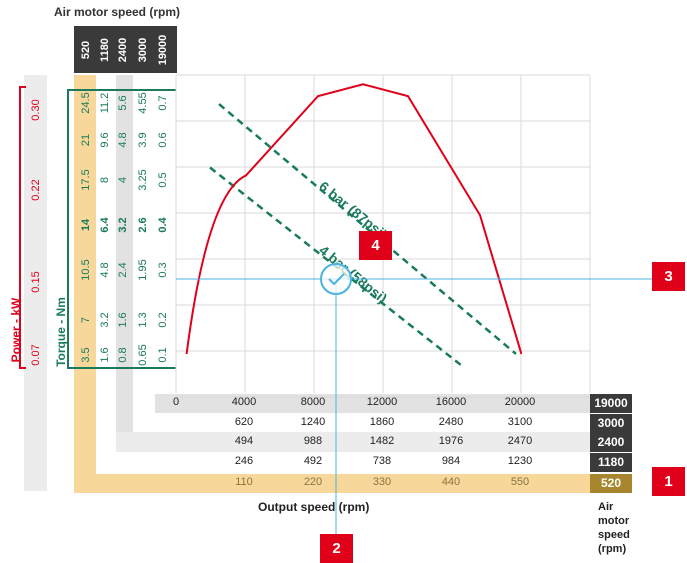 This screenshot has height=563, width=687. What do you see at coordinates (520, 441) in the screenshot?
I see `speed-row-2-4: 2470` at bounding box center [520, 441].